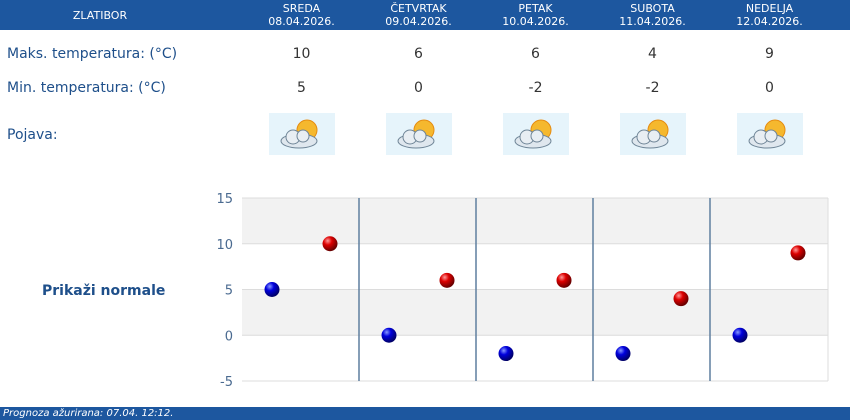  What do you see at coordinates (301, 54) in the screenshot?
I see `max-temp-value: 10` at bounding box center [301, 54].